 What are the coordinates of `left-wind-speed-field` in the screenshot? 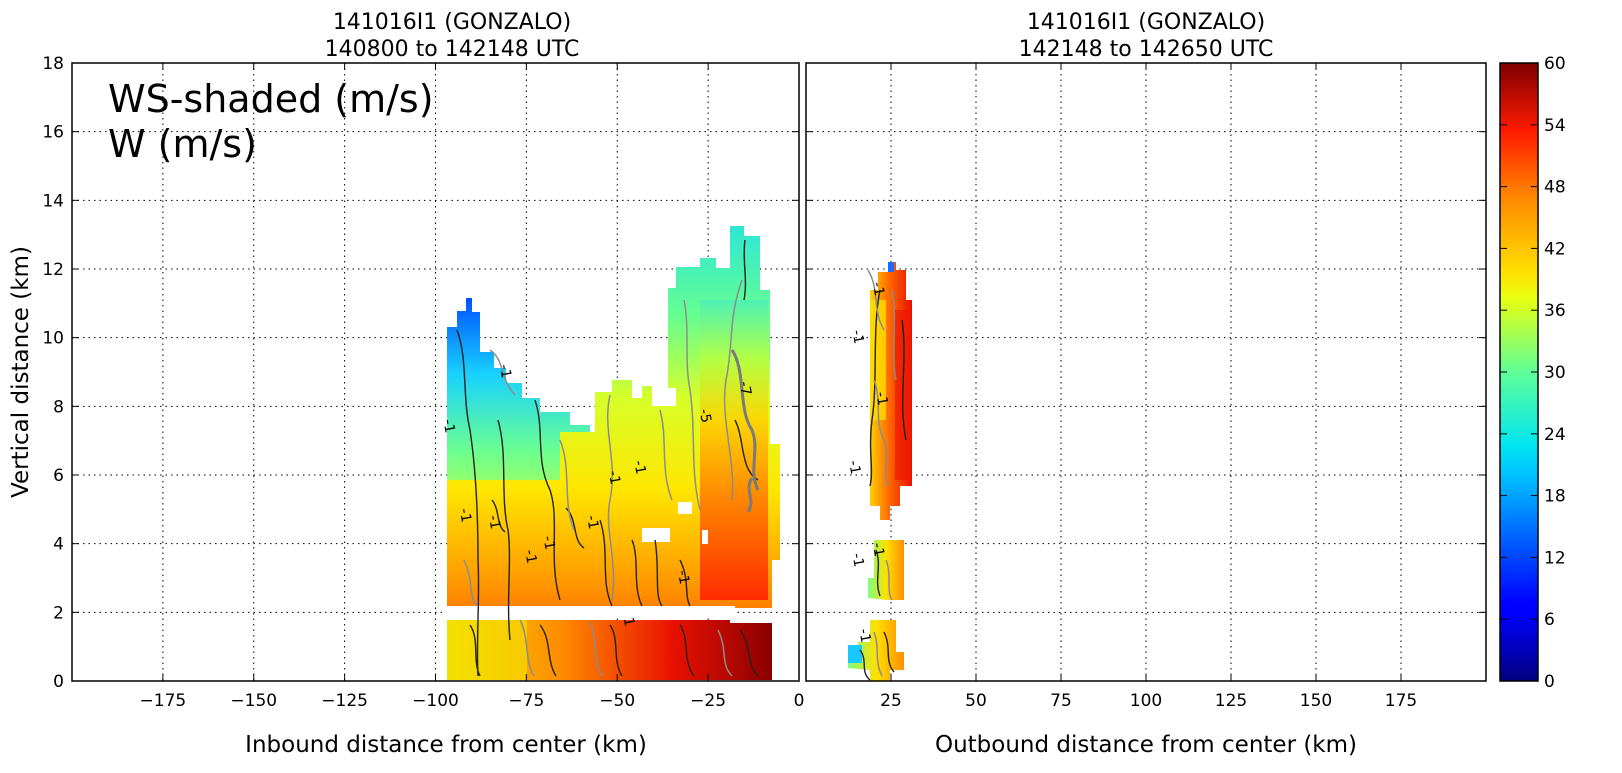 It's located at (612, 453).